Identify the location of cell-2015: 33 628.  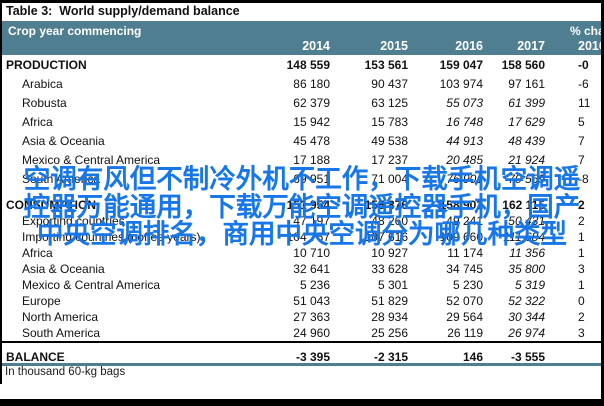
(389, 269).